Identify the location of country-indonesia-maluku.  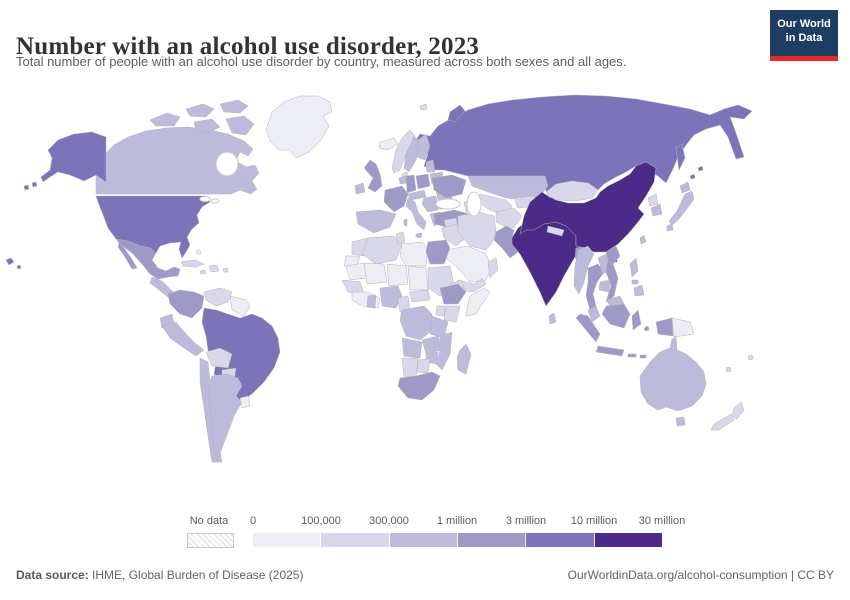
(646, 328).